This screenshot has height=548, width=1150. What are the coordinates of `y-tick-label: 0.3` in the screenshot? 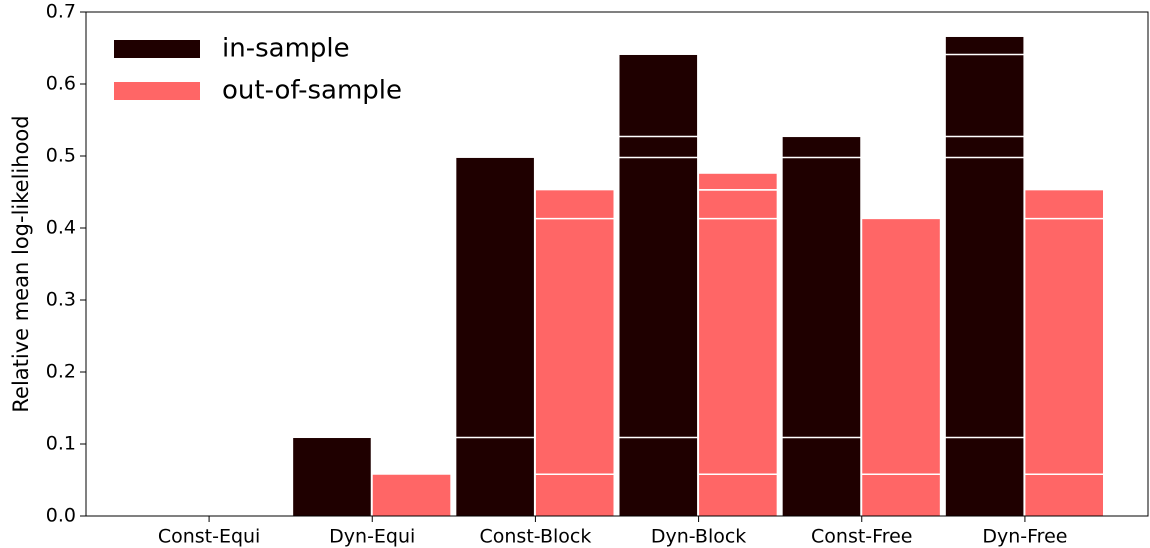 It's located at (61, 300).